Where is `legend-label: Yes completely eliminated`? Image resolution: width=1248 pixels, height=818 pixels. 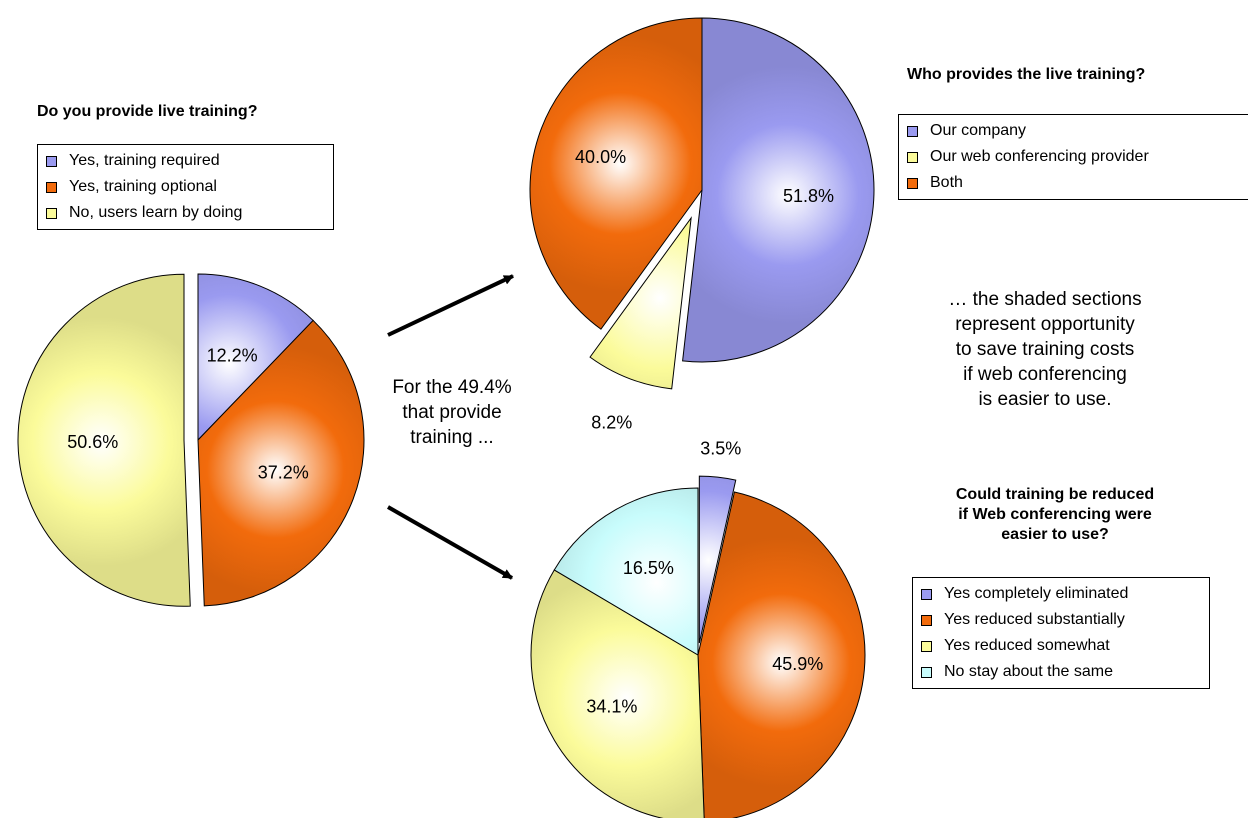
legend-label: Yes completely eliminated is located at coordinates (1036, 593).